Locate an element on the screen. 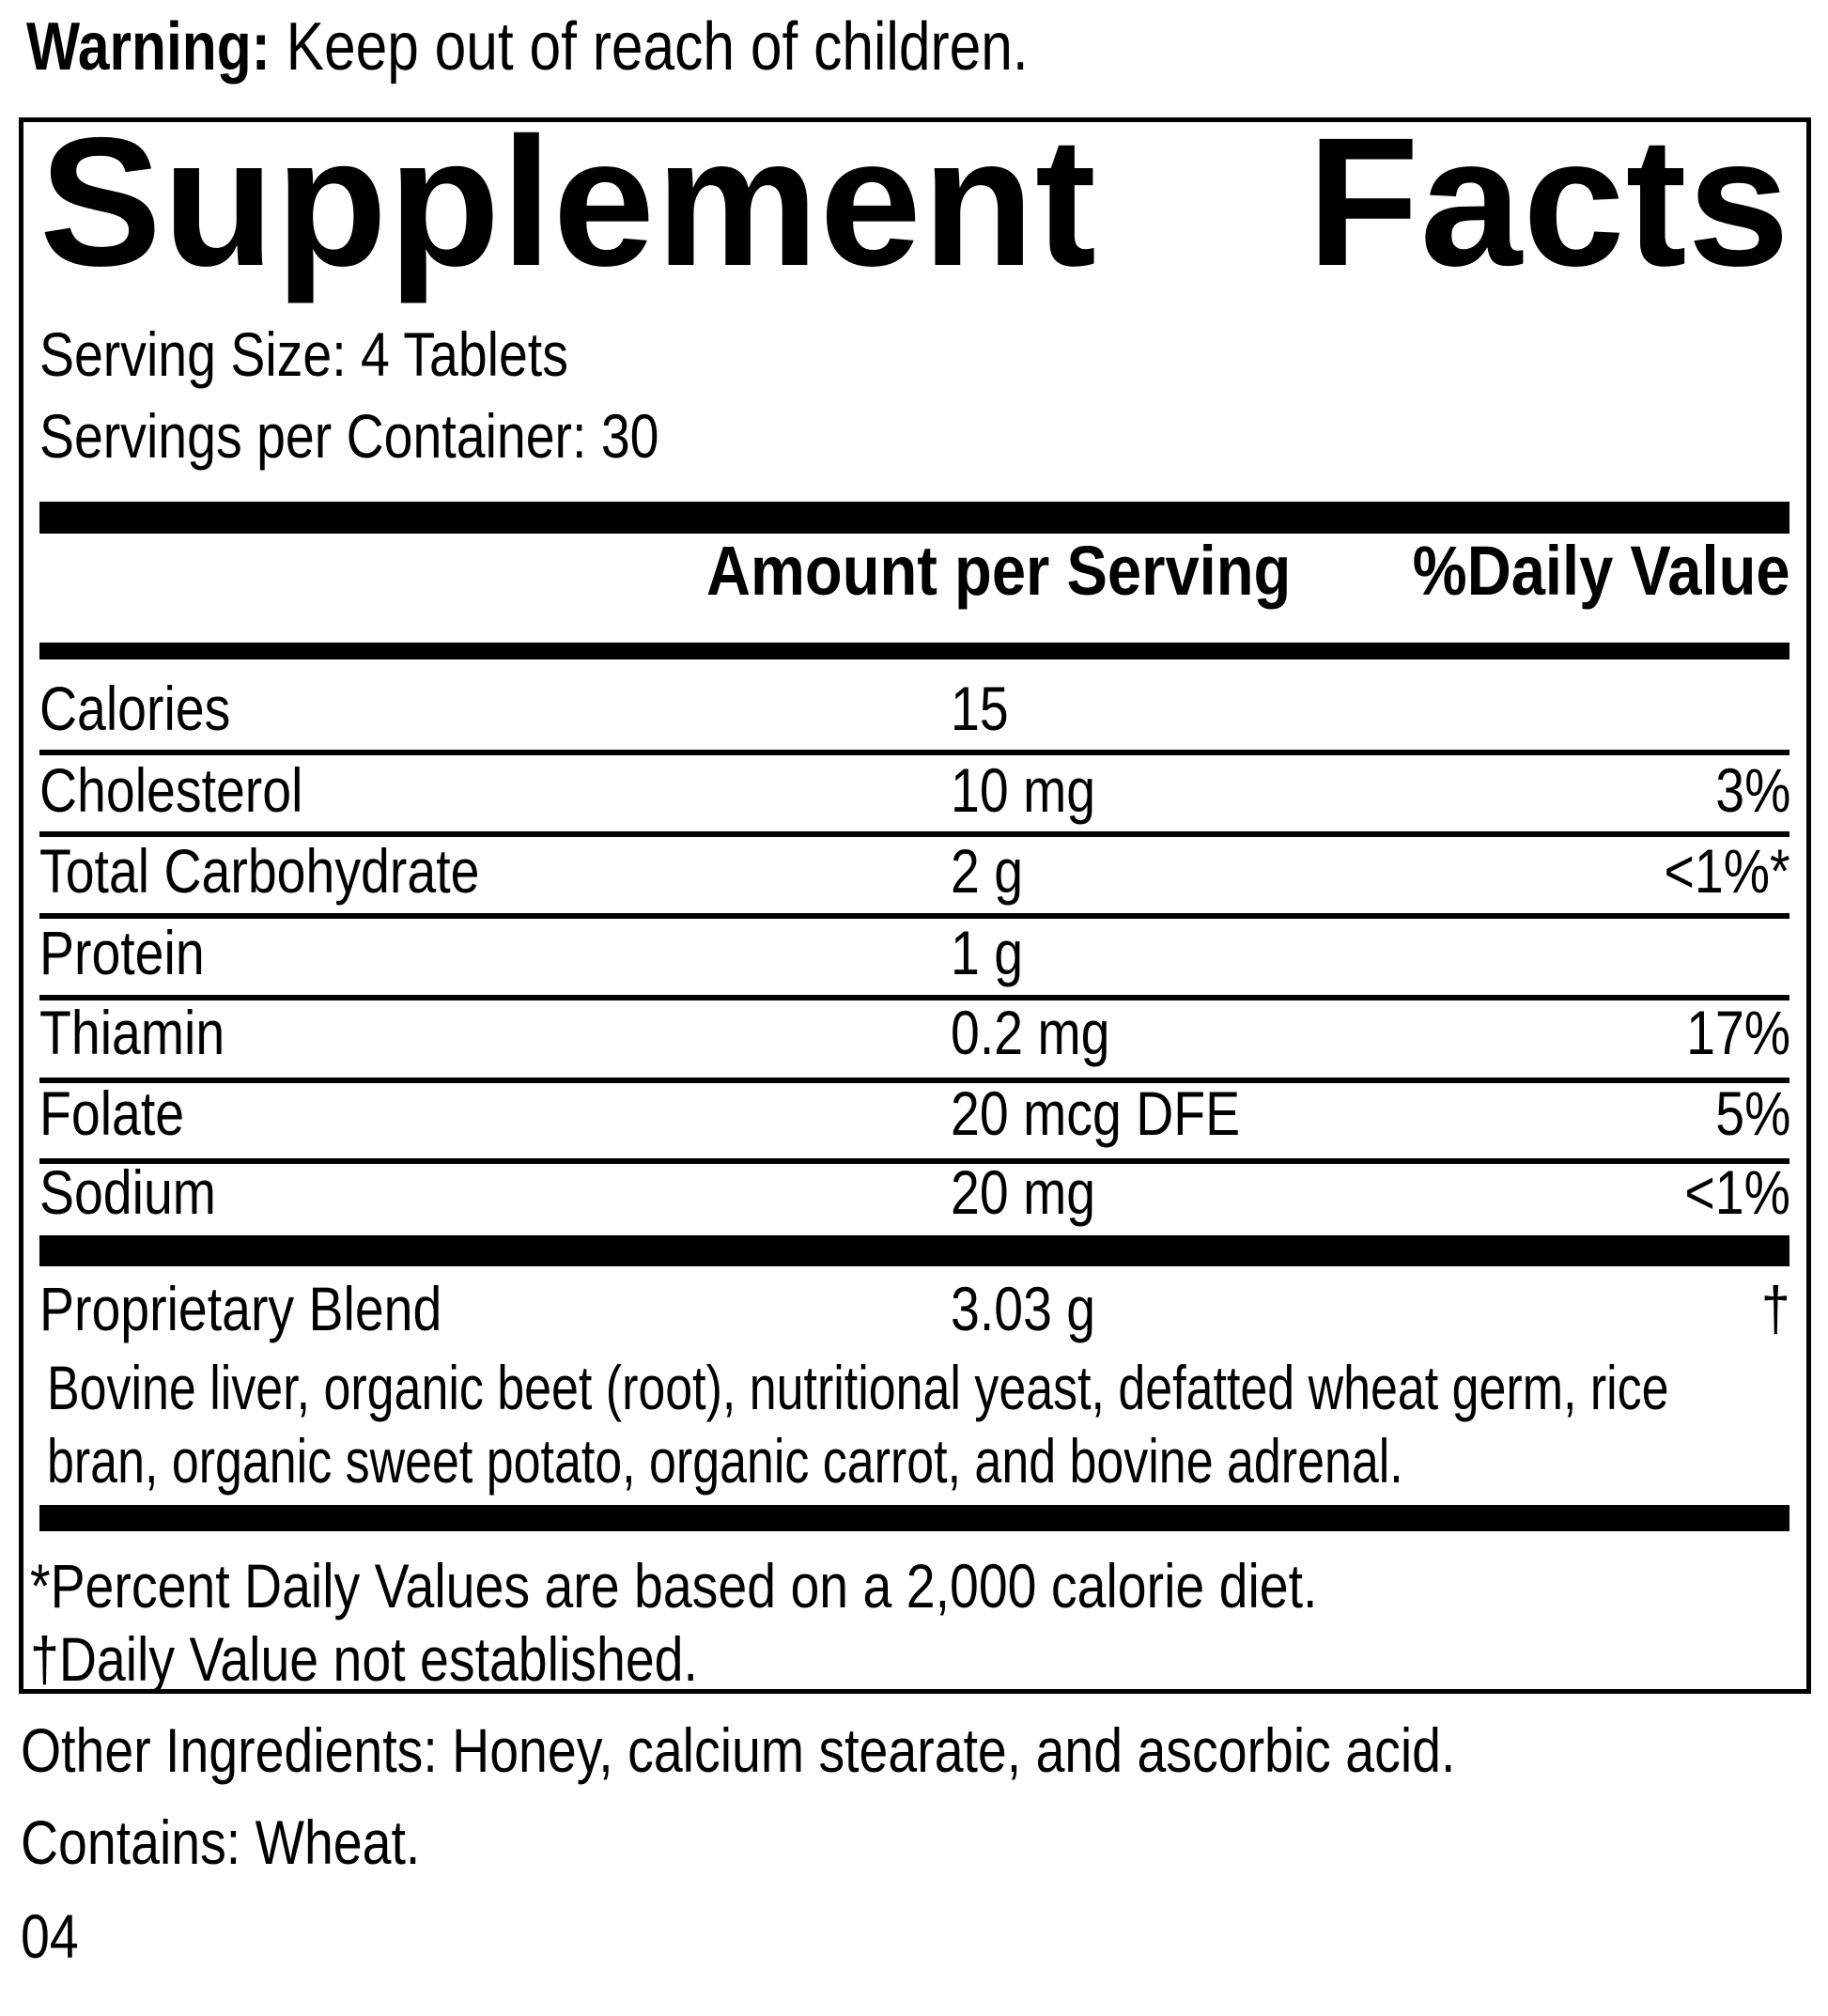 The width and height of the screenshot is (1828, 2016). table-row-sodium: Sodium 20 mg <1% is located at coordinates (914, 1198).